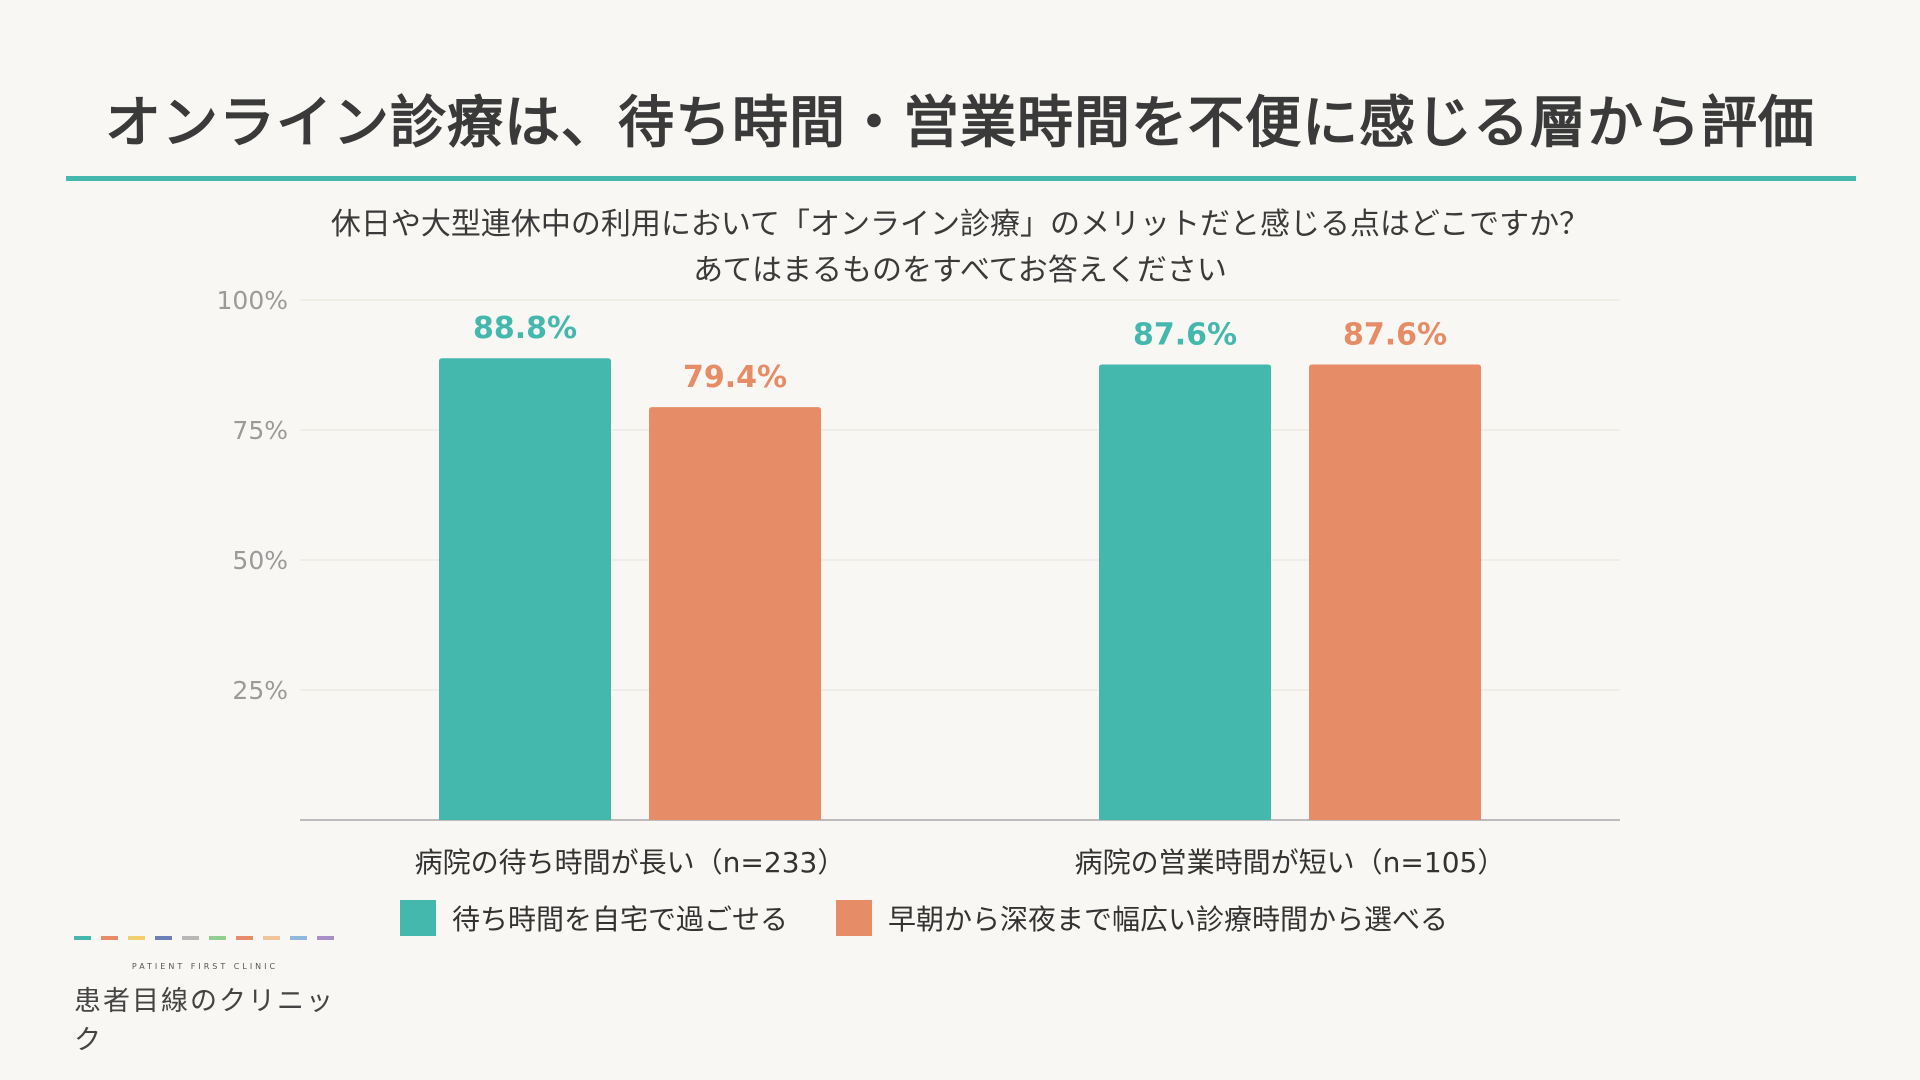  What do you see at coordinates (1168, 919) in the screenshot?
I see `legend-label-1: 早朝から深夜まで幅広い診療時間から選べる` at bounding box center [1168, 919].